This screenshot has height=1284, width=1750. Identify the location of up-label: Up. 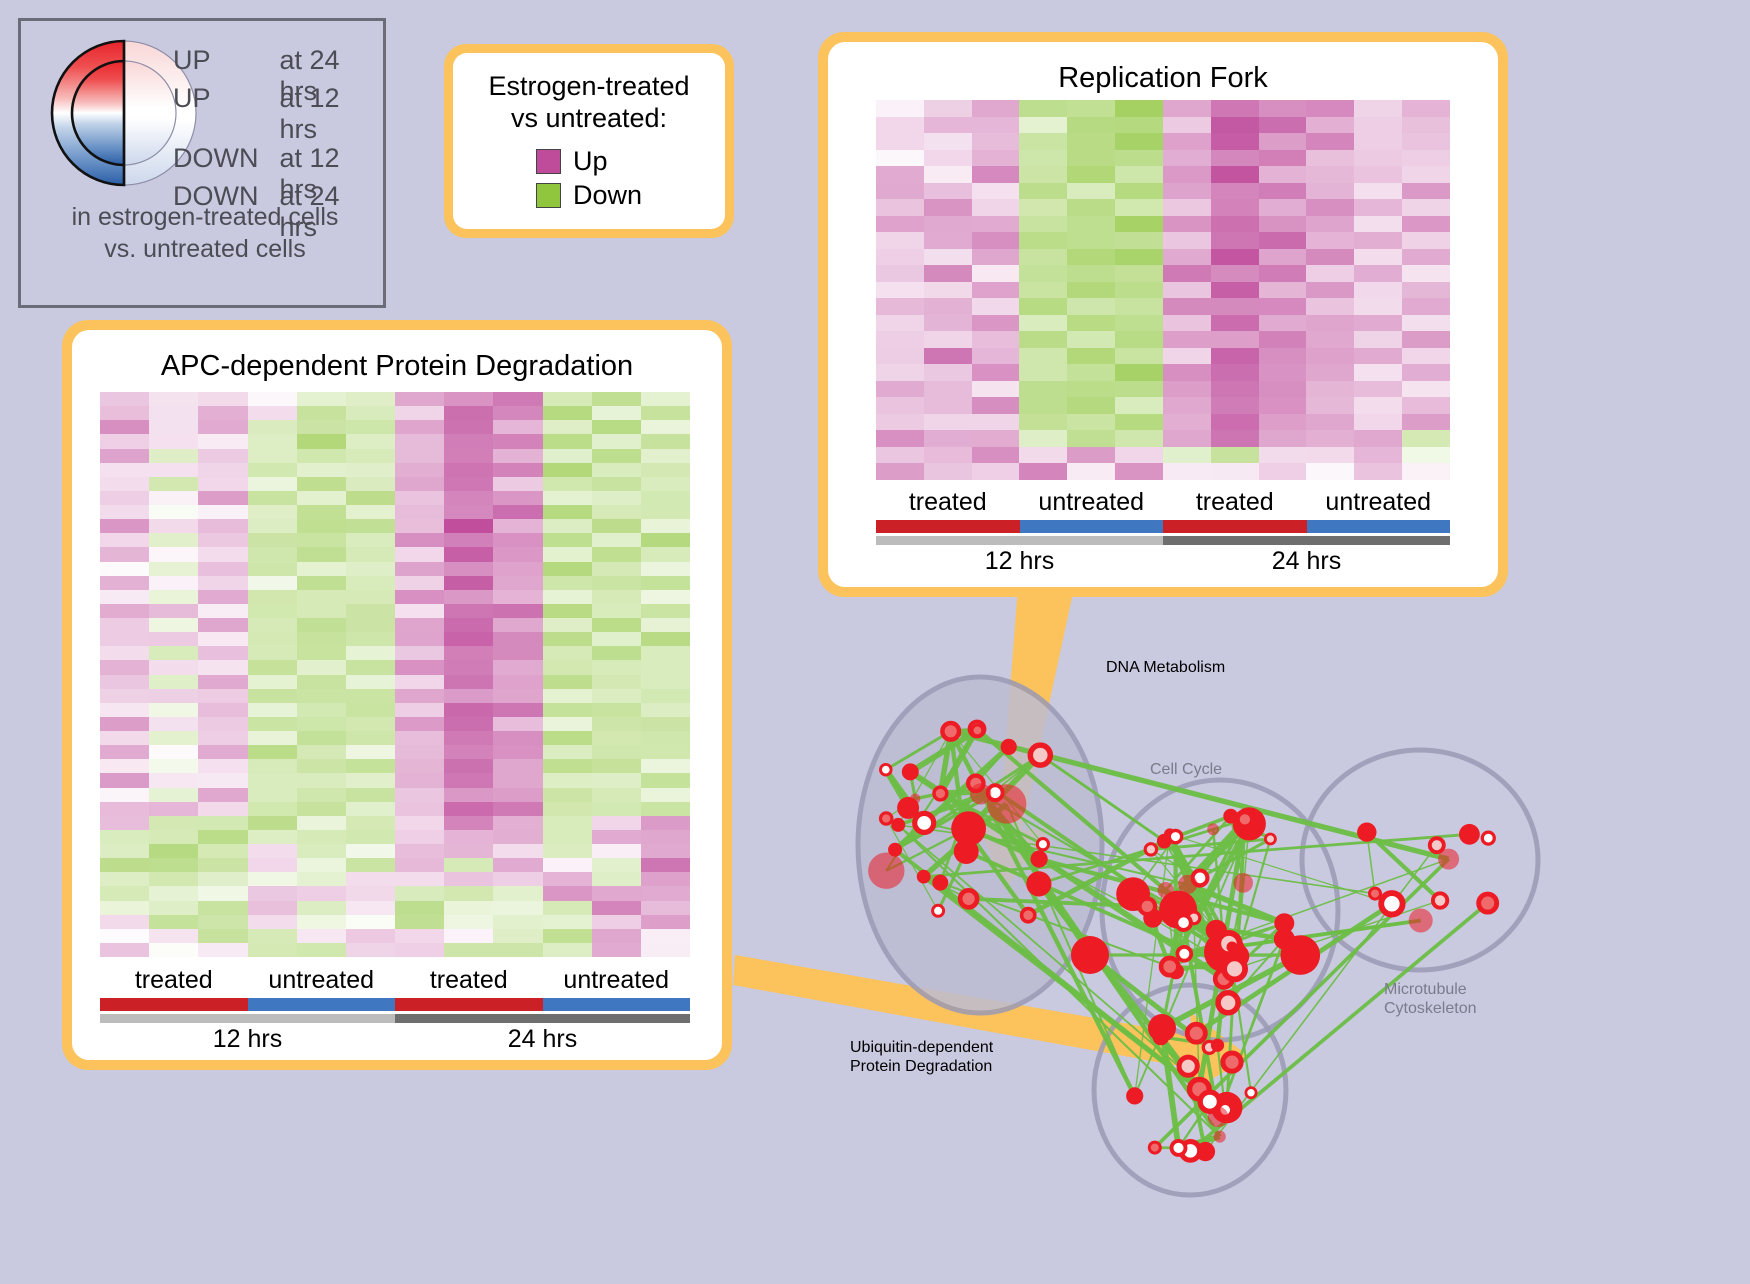
(590, 161).